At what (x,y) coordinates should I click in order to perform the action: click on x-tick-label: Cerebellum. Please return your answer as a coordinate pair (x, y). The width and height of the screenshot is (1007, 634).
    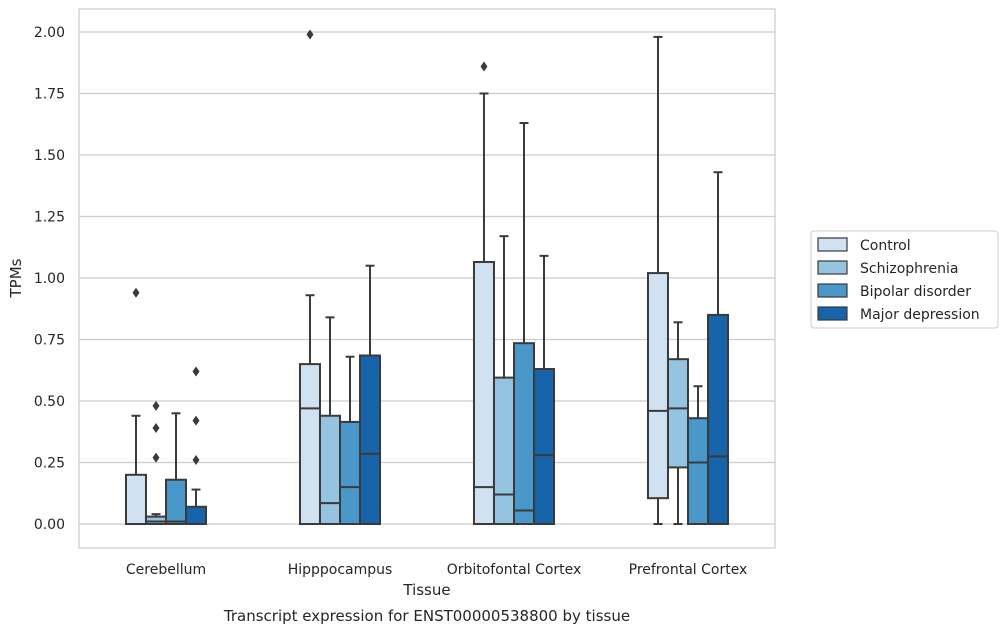
    Looking at the image, I should click on (166, 570).